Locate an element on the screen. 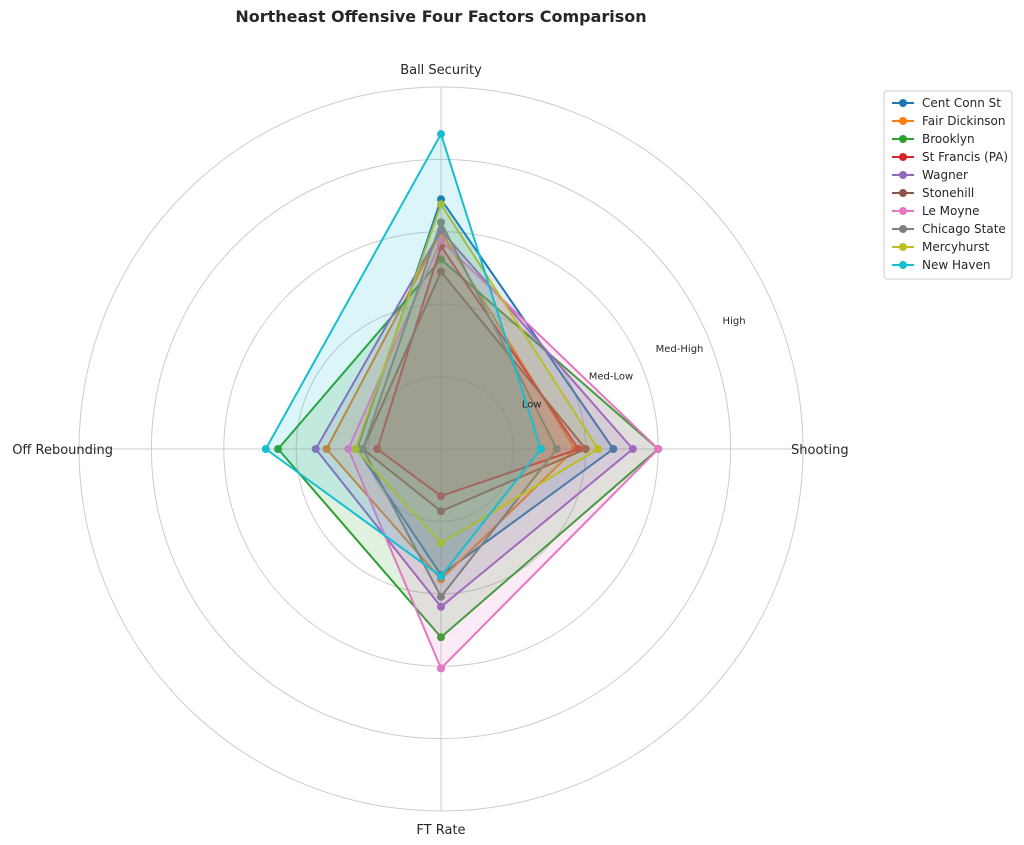 This screenshot has height=845, width=1024. legend-label: Mercyhurst is located at coordinates (956, 247).